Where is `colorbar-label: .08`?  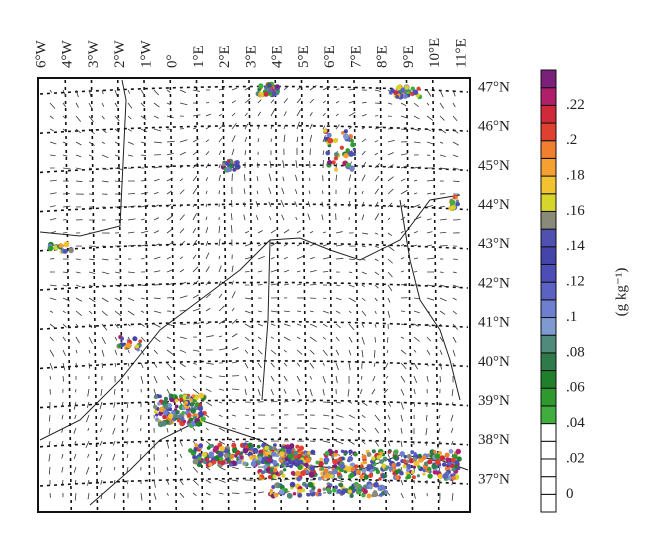 colorbar-label: .08 is located at coordinates (575, 352).